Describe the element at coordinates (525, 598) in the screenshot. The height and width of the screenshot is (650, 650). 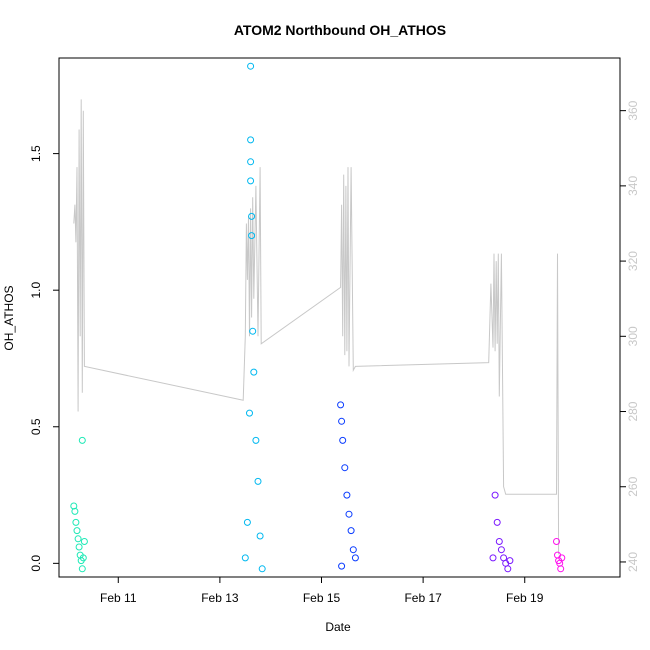
I see `x-tick-label: Feb 19` at that location.